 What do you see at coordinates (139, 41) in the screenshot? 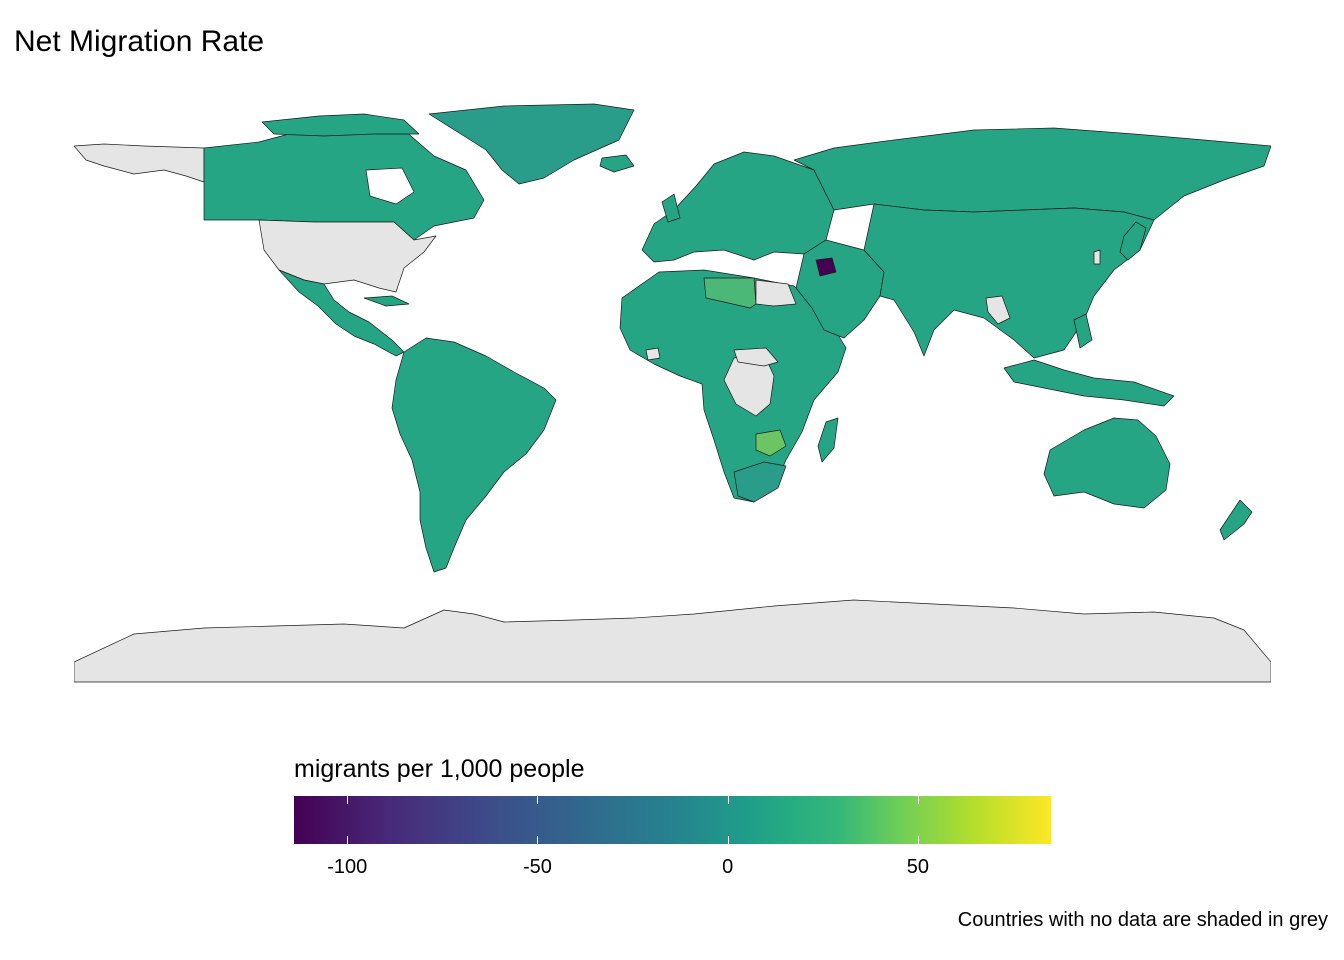
I see `chart-title: Net Migration Rate` at bounding box center [139, 41].